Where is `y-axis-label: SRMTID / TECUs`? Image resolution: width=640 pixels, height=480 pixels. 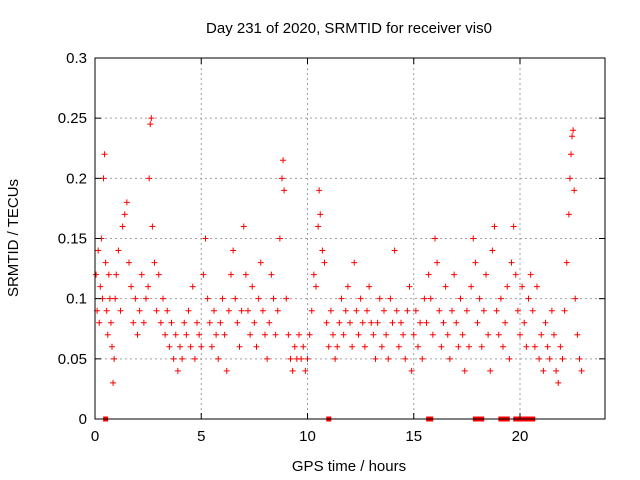
y-axis-label: SRMTID / TECUs is located at coordinates (13, 238).